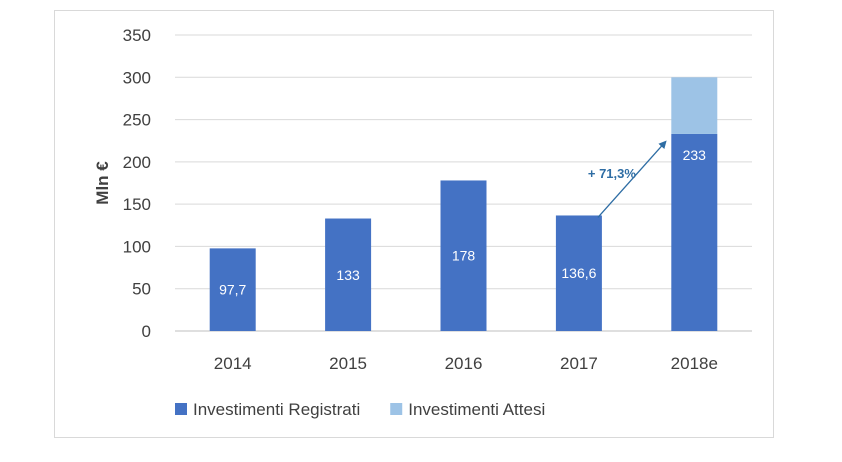 This screenshot has height=462, width=842. What do you see at coordinates (141, 289) in the screenshot?
I see `y-tick-label: 50` at bounding box center [141, 289].